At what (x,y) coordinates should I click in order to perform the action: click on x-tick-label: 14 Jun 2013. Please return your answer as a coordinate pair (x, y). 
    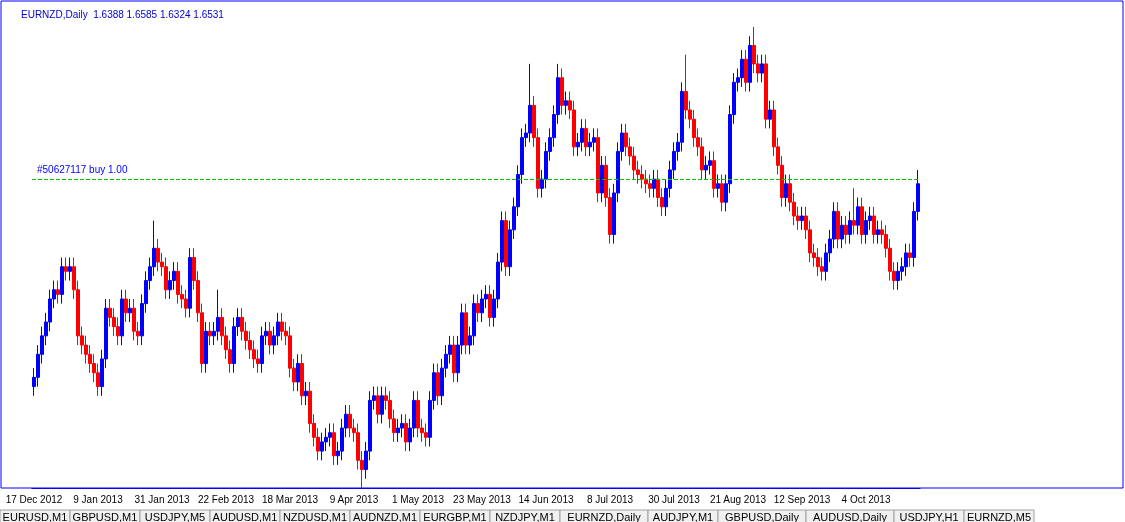
    Looking at the image, I should click on (546, 499).